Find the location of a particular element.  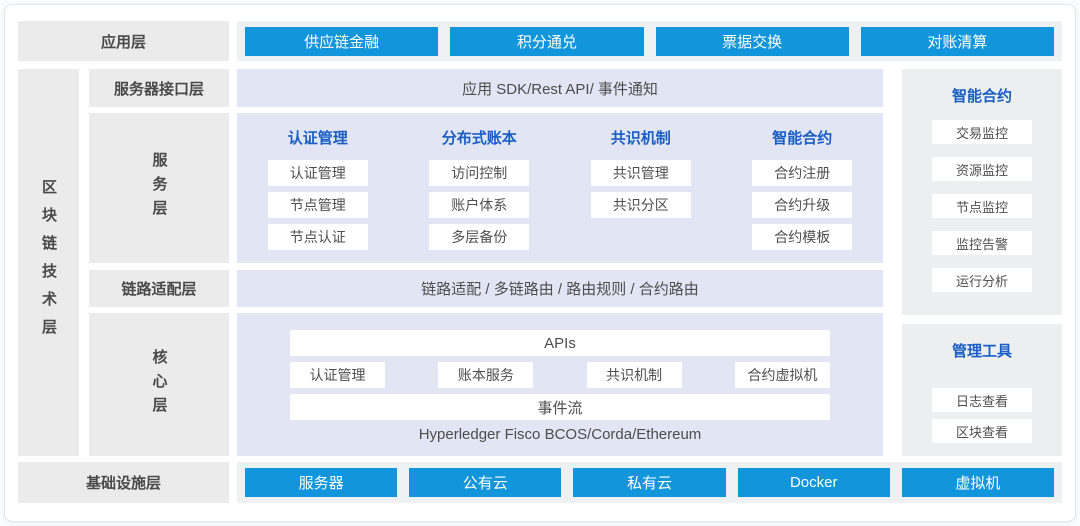

core-modules-row: 认证管理 账本服务 共识机制 合约虚拟机 is located at coordinates (560, 375).